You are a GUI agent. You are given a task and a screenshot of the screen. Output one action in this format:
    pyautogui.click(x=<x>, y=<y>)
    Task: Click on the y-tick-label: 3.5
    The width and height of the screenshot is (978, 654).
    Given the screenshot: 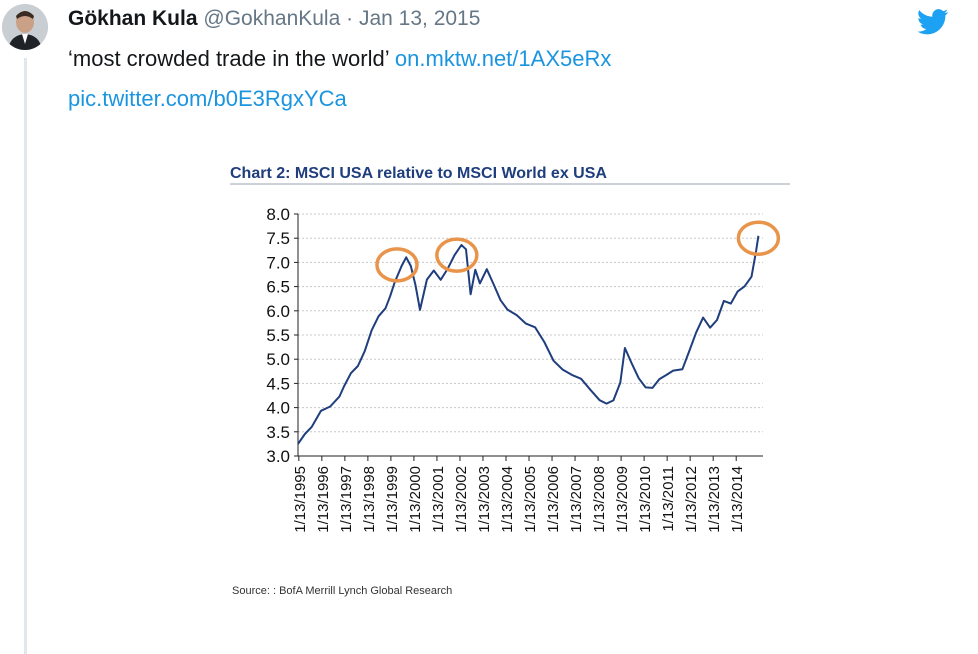 What is the action you would take?
    pyautogui.click(x=278, y=432)
    